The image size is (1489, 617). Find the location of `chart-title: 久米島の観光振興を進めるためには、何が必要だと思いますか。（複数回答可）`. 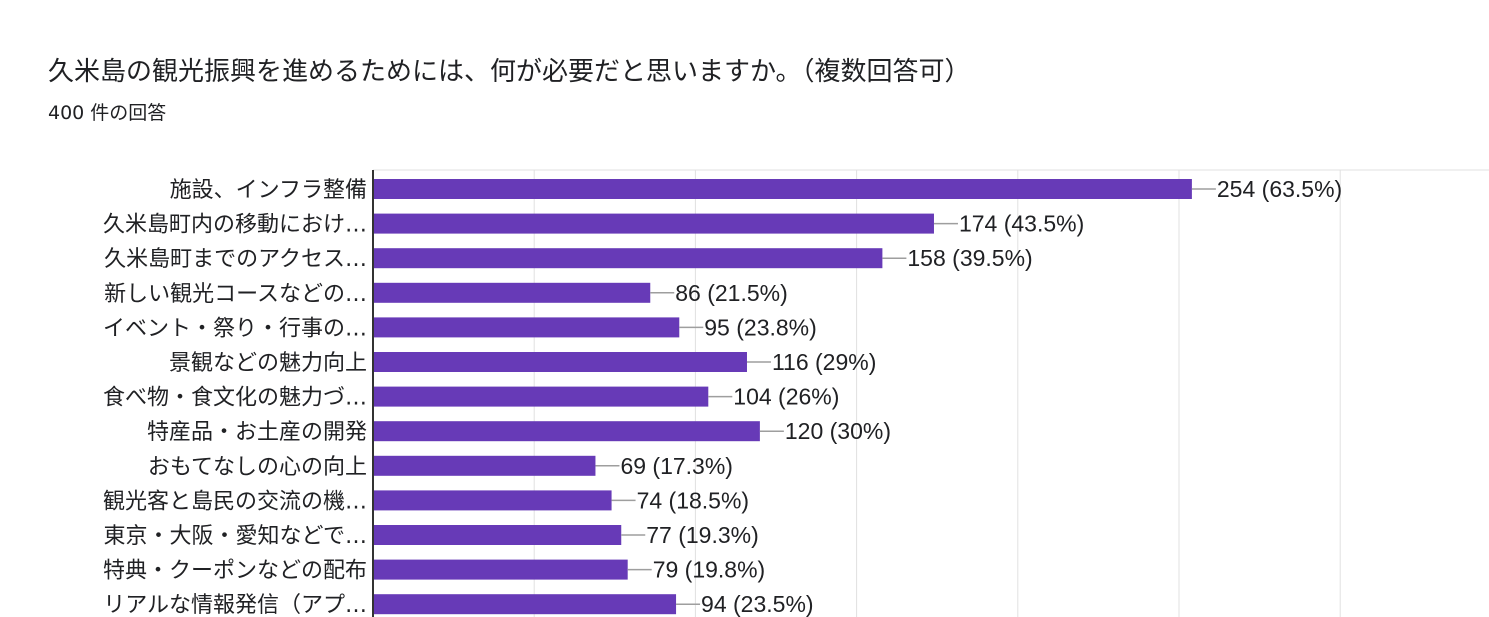

chart-title: 久米島の観光振興を進めるためには、何が必要だと思いますか。（複数回答可） is located at coordinates (509, 72).